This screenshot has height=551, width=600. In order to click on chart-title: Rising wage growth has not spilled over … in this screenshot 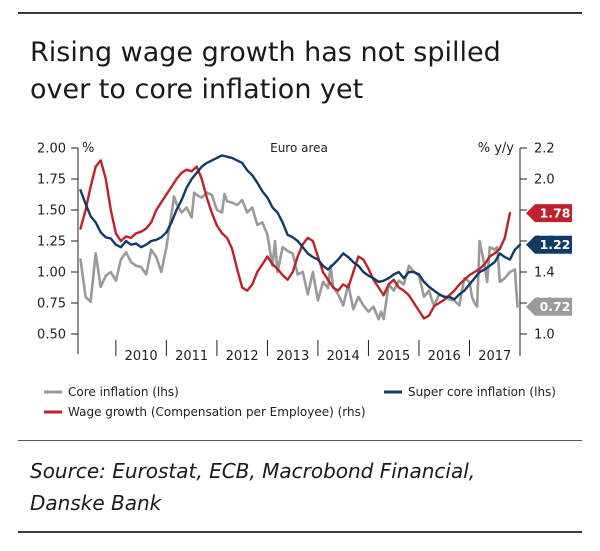, I will do `click(300, 71)`.